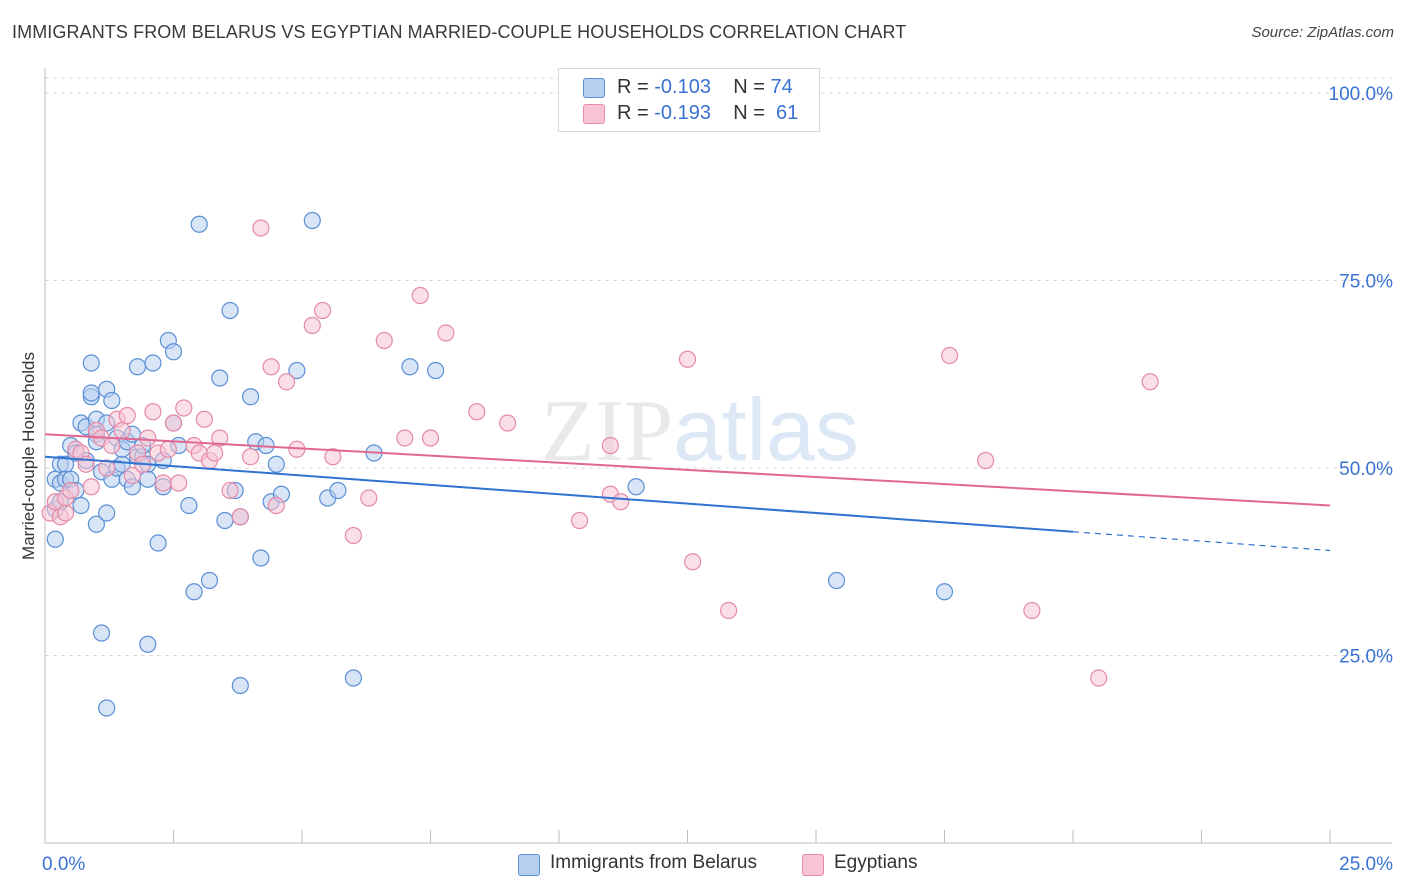 The width and height of the screenshot is (1406, 892). What do you see at coordinates (705, 87) in the screenshot?
I see `legend-text-belarus: R = -0.103 N = 74` at bounding box center [705, 87].